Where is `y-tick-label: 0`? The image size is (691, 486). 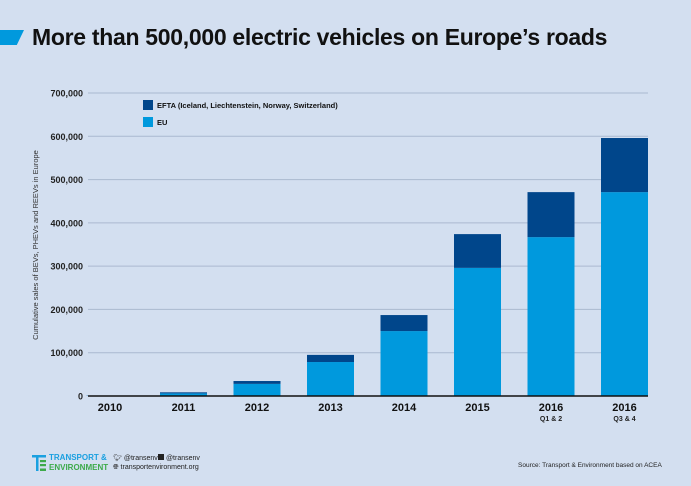 y-tick-label: 0 is located at coordinates (80, 397).